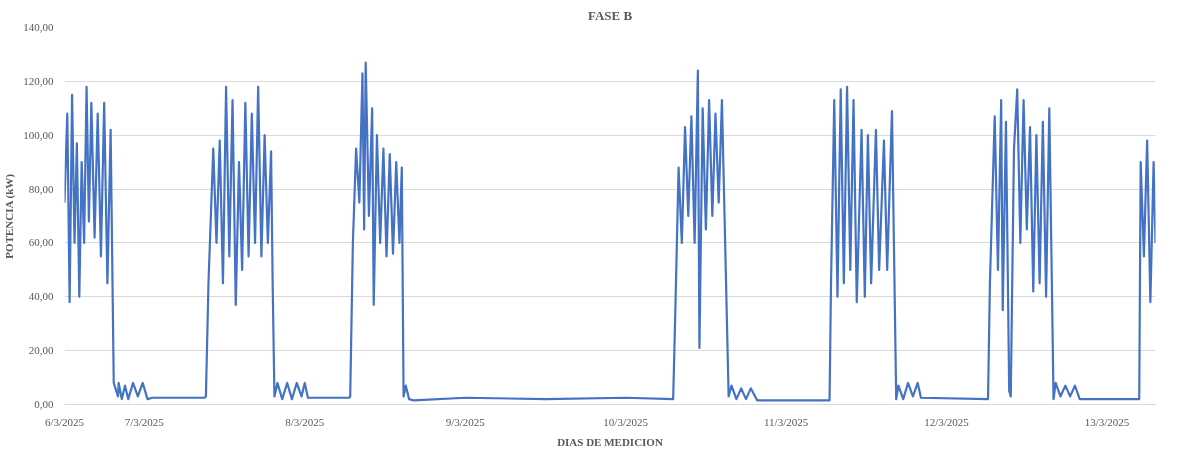  What do you see at coordinates (41, 188) in the screenshot?
I see `y-tick-label: 80,00` at bounding box center [41, 188].